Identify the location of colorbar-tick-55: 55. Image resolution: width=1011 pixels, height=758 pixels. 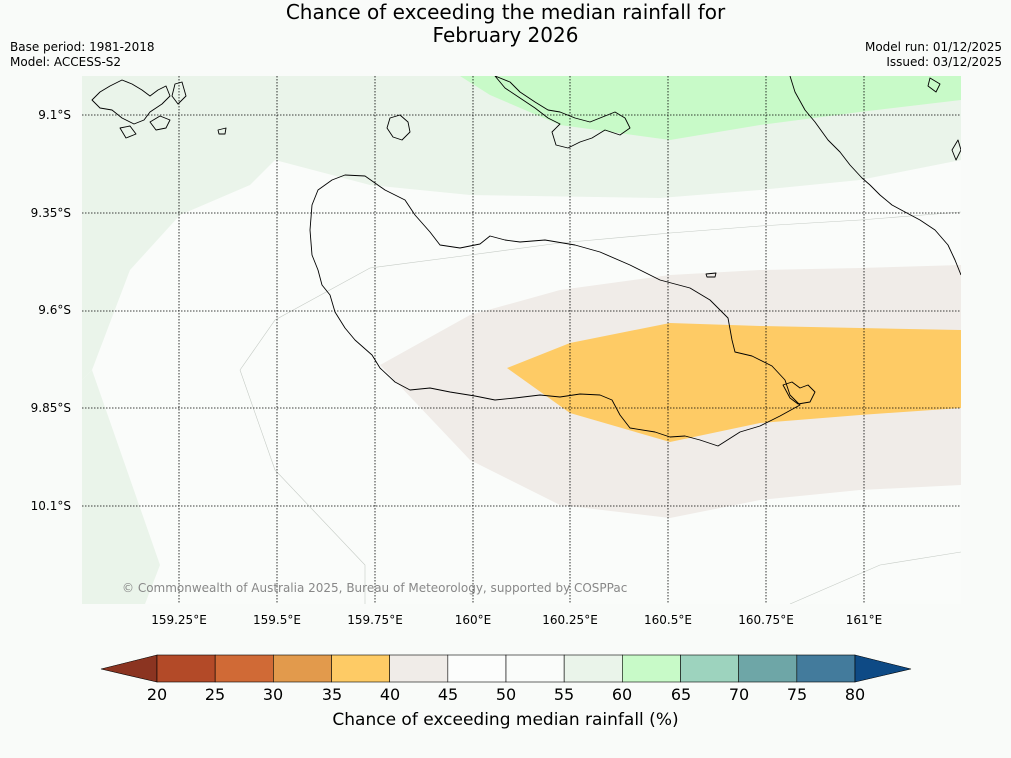
(564, 694).